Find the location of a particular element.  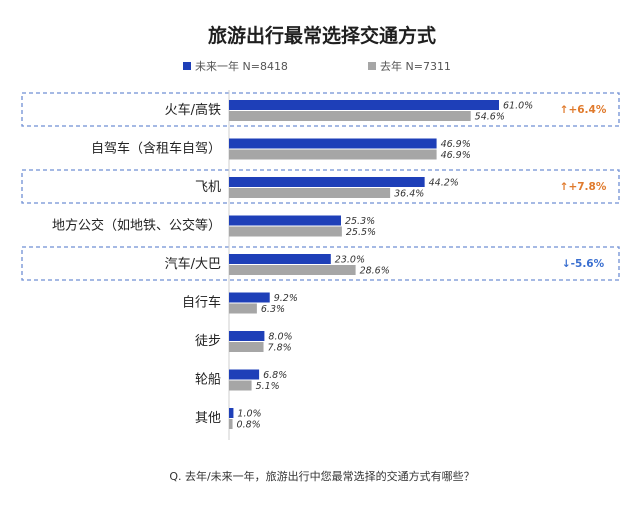

change-label: ↑+7.8% is located at coordinates (583, 187).